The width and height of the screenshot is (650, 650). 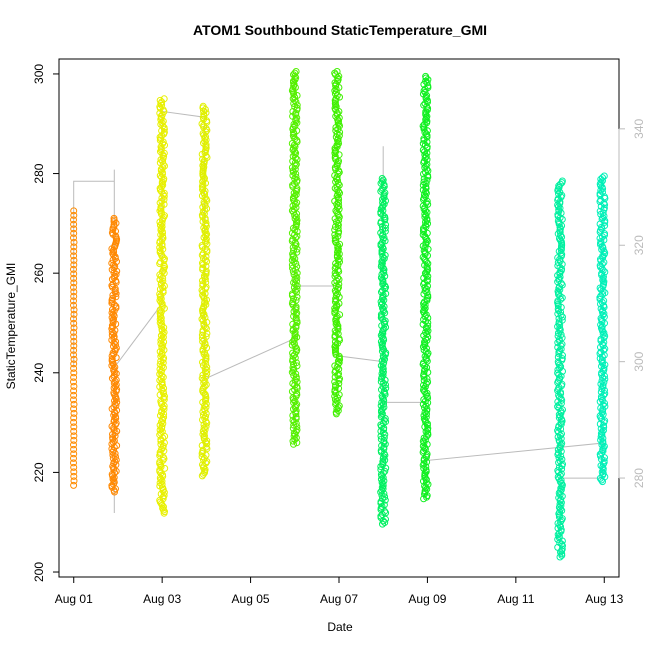 What do you see at coordinates (604, 599) in the screenshot?
I see `x-tick-label: Aug 13` at bounding box center [604, 599].